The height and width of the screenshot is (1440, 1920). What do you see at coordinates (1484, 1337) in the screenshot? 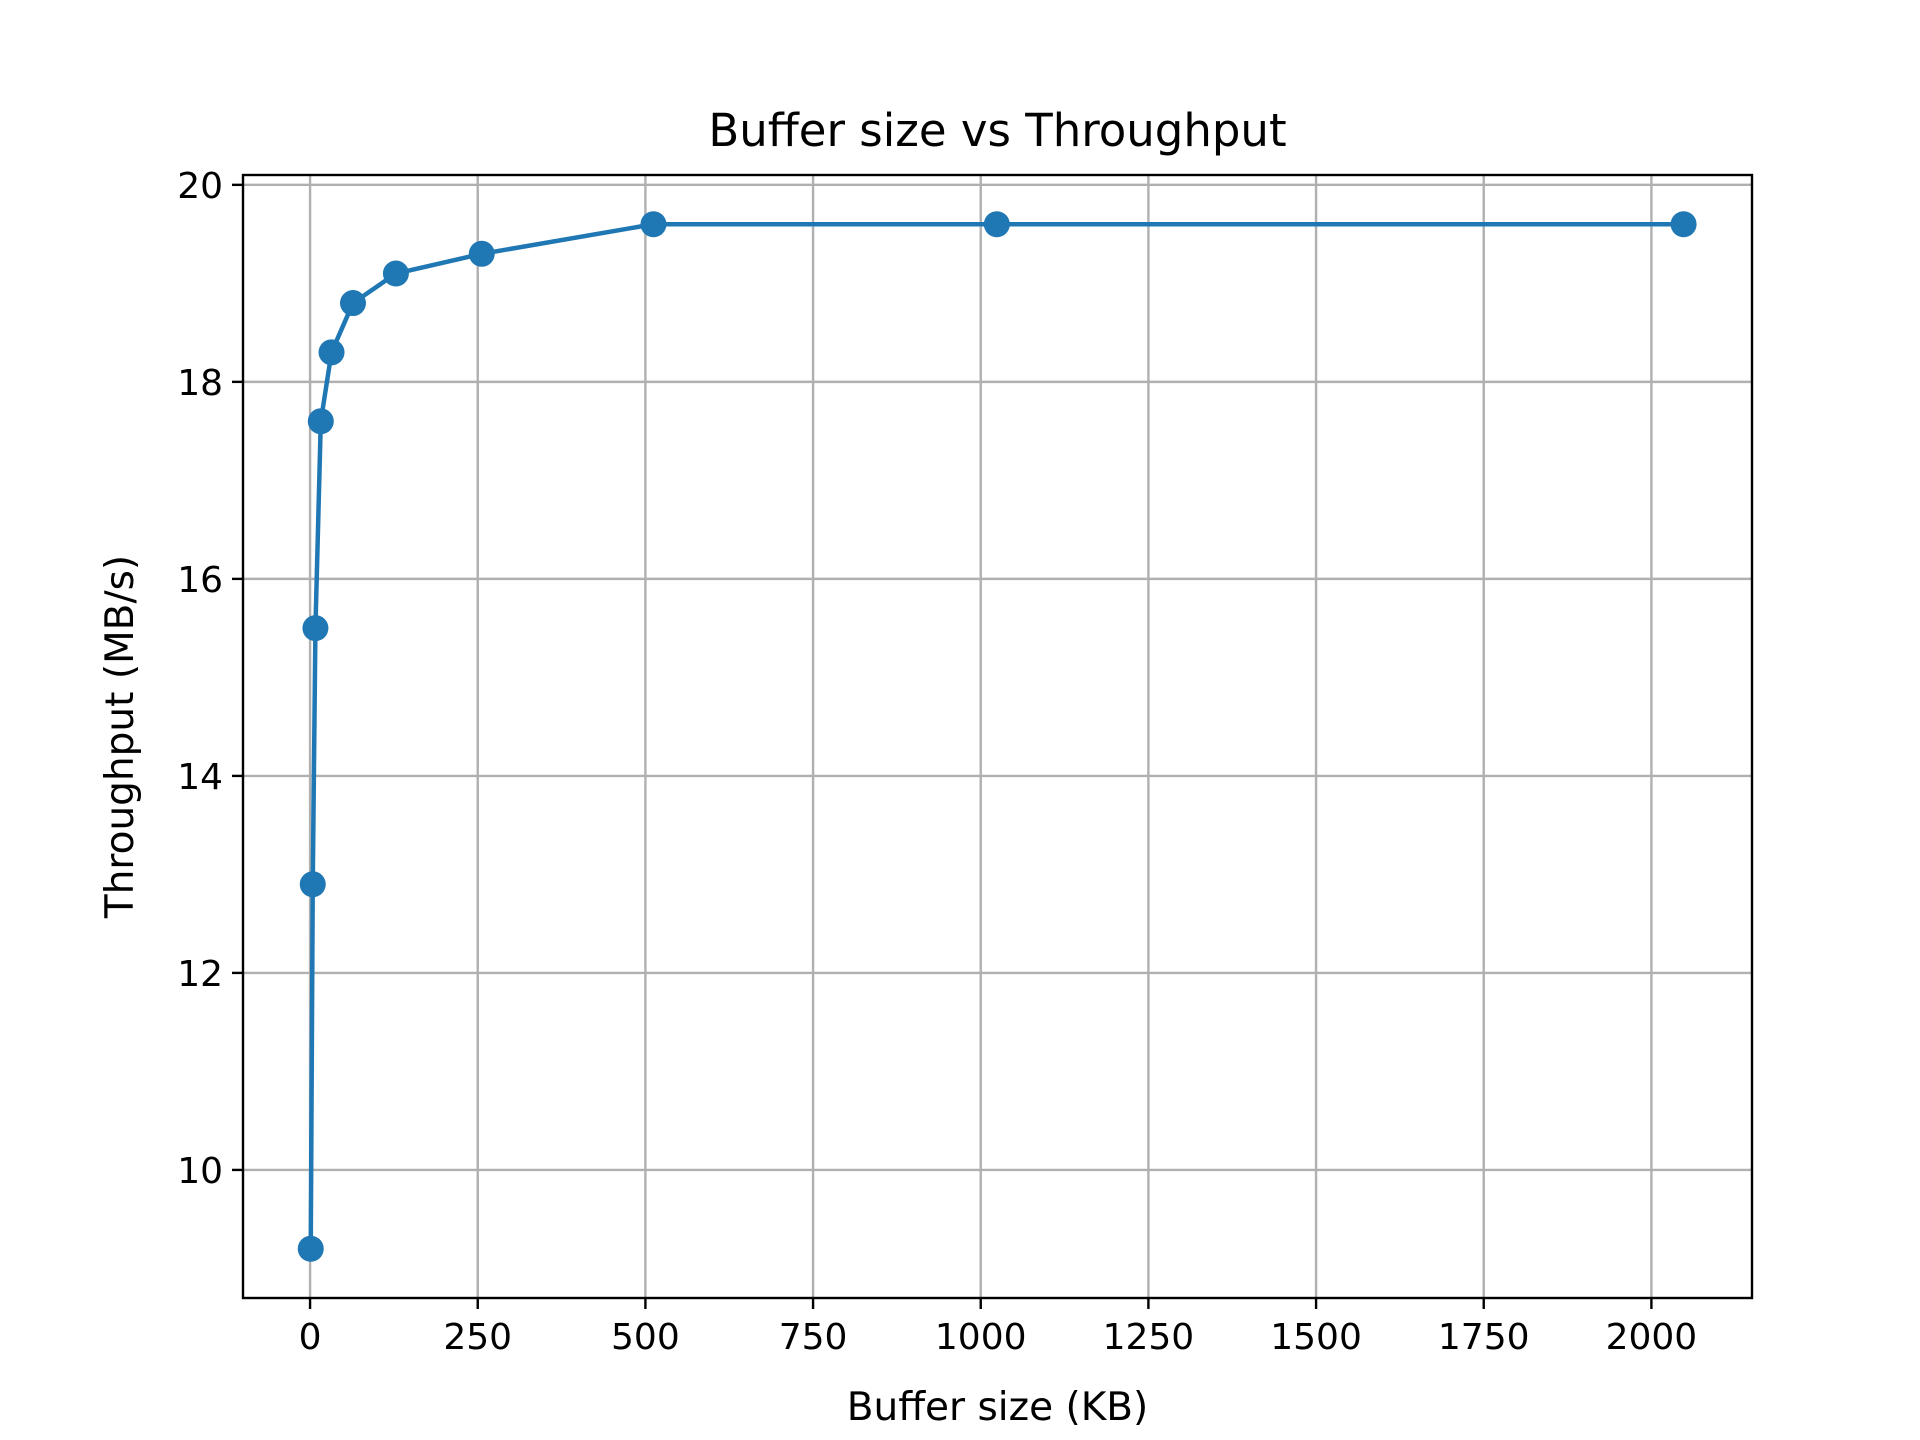
I see `x-tick-label: 1750` at bounding box center [1484, 1337].